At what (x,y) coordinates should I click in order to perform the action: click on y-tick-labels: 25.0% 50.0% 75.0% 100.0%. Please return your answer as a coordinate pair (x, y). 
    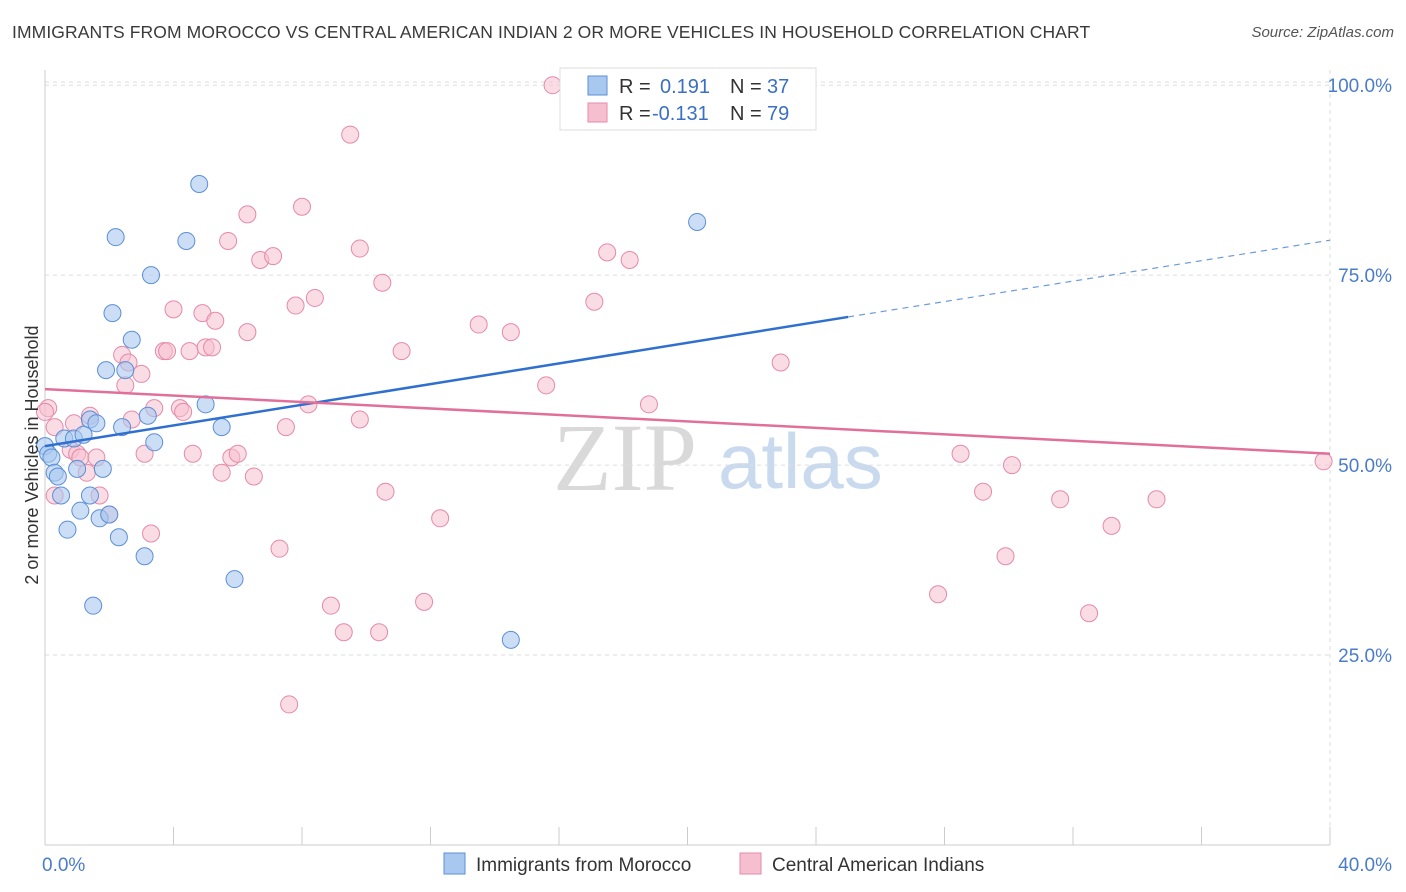
    Looking at the image, I should click on (1360, 371).